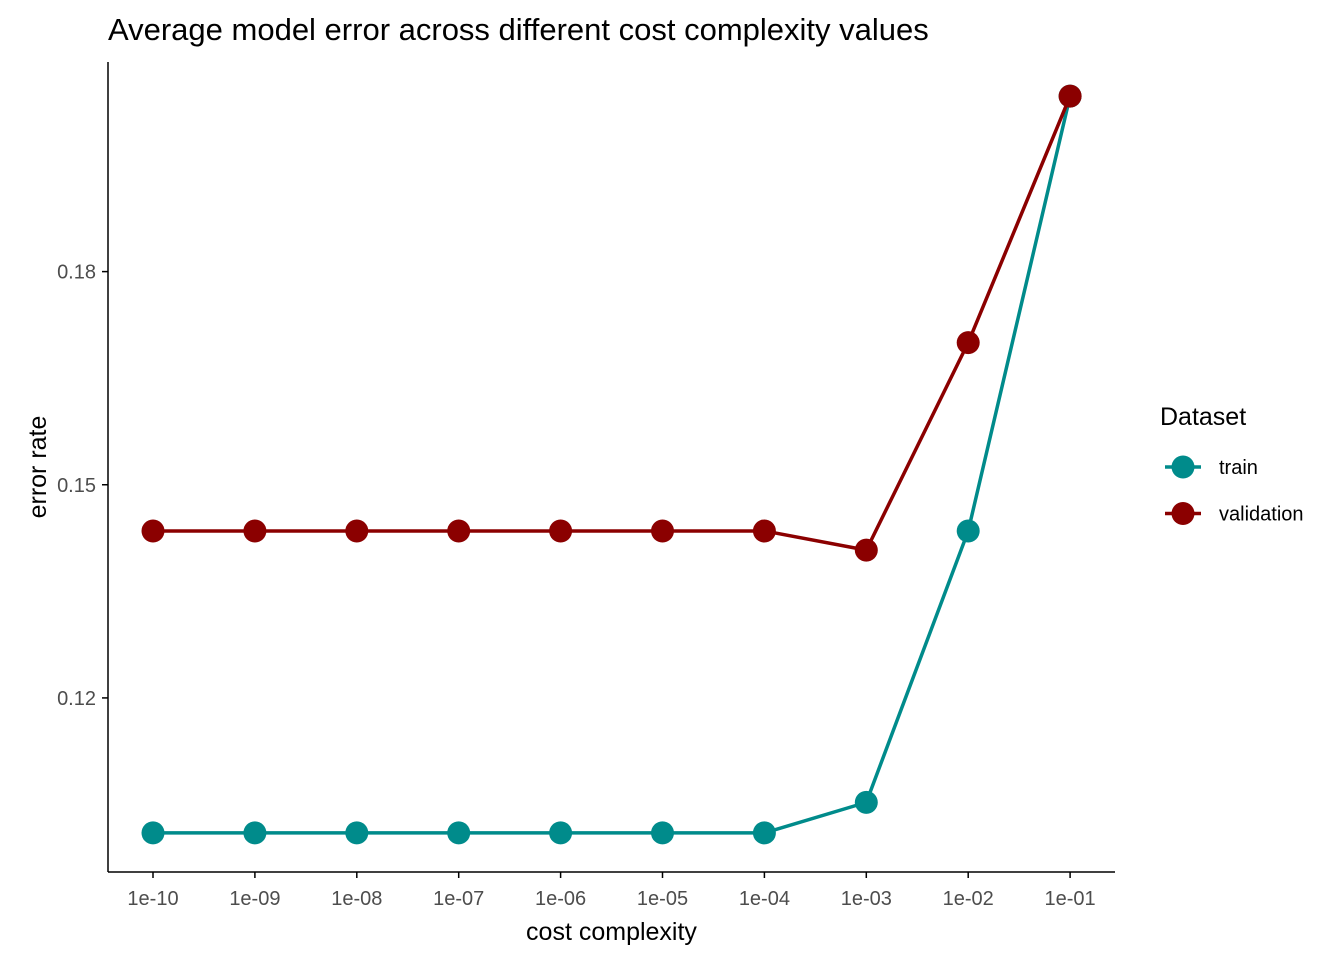 Image resolution: width=1344 pixels, height=960 pixels. What do you see at coordinates (1261, 515) in the screenshot?
I see `legend-label: validation` at bounding box center [1261, 515].